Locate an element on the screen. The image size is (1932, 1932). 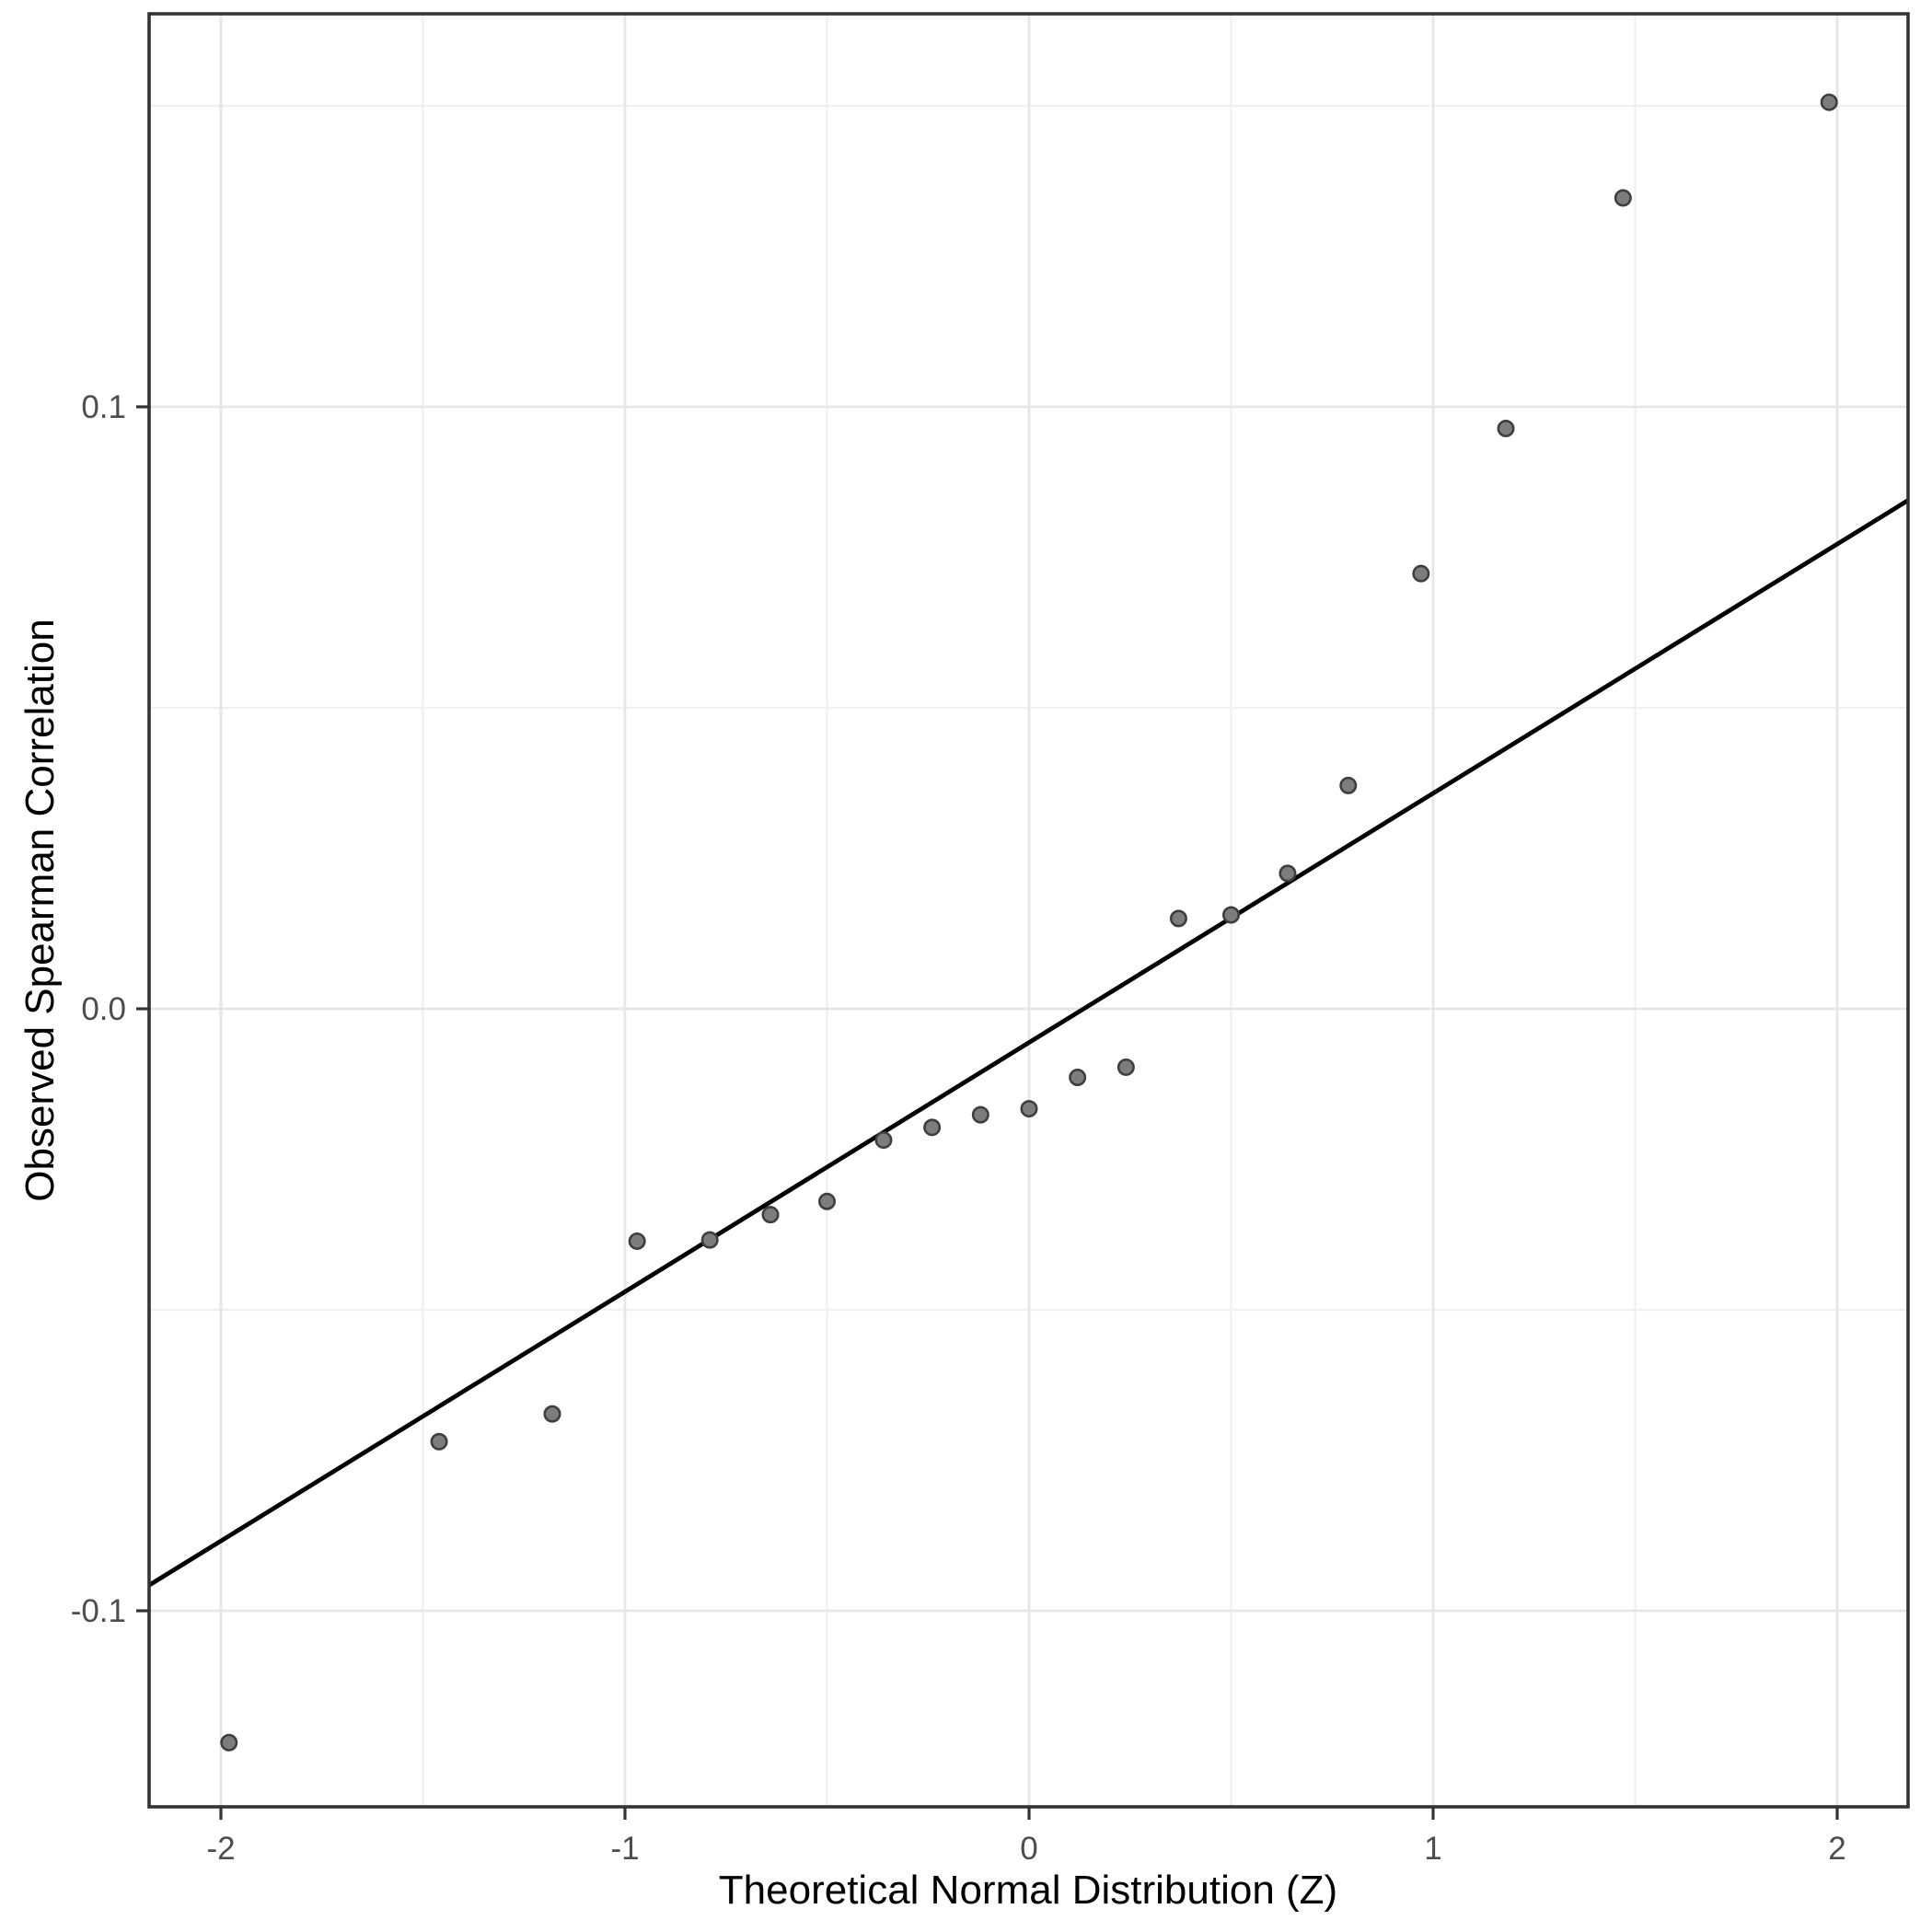
y-tick-labels-group: 0.1 0.0 -0.1 is located at coordinates (99, 1009).